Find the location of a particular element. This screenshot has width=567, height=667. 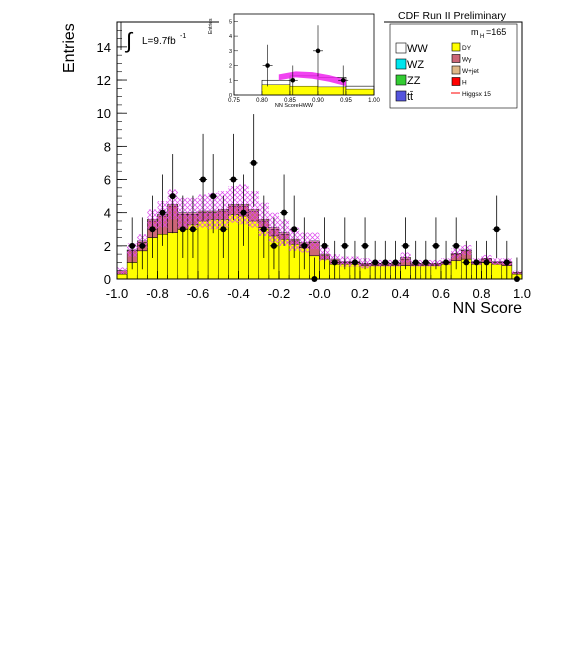

luminosity-label: ∫ L=9.7fb -1 is located at coordinates (157, 37).